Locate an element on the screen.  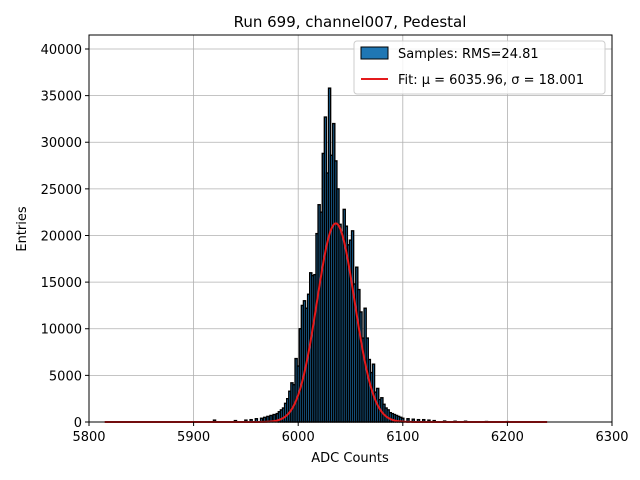
chart-title: Run 699, channel007, Pedestal is located at coordinates (350, 22).